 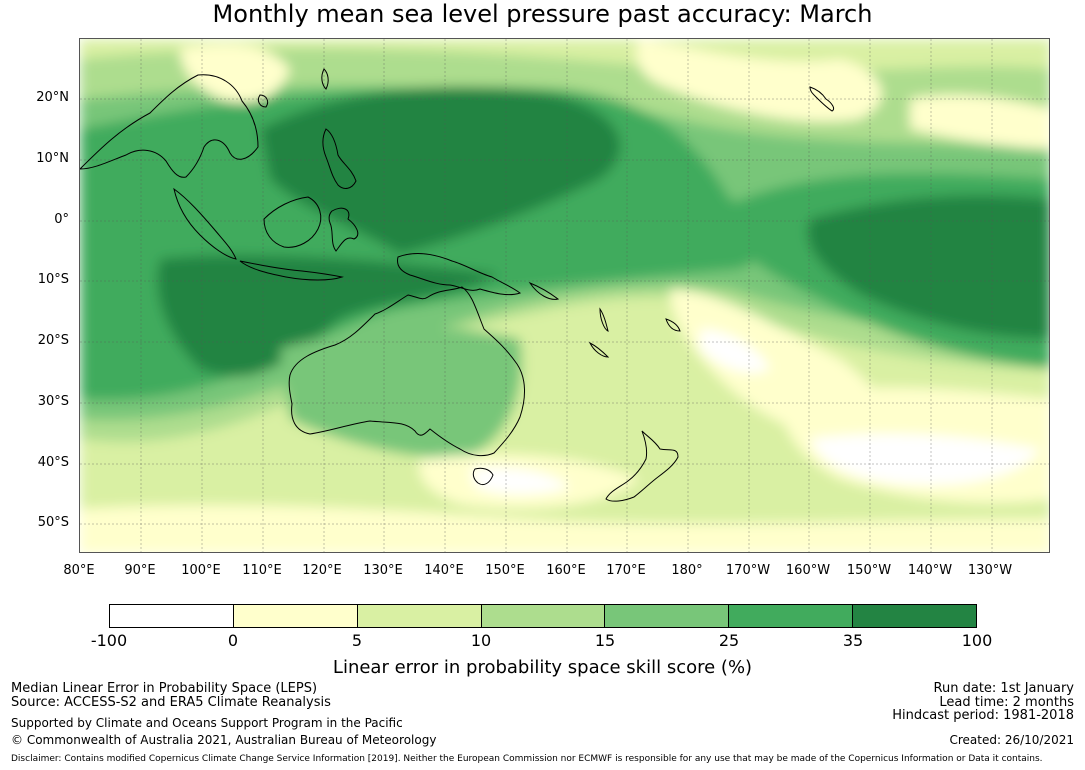 I want to click on lat-label: 30°S, so click(x=53, y=401).